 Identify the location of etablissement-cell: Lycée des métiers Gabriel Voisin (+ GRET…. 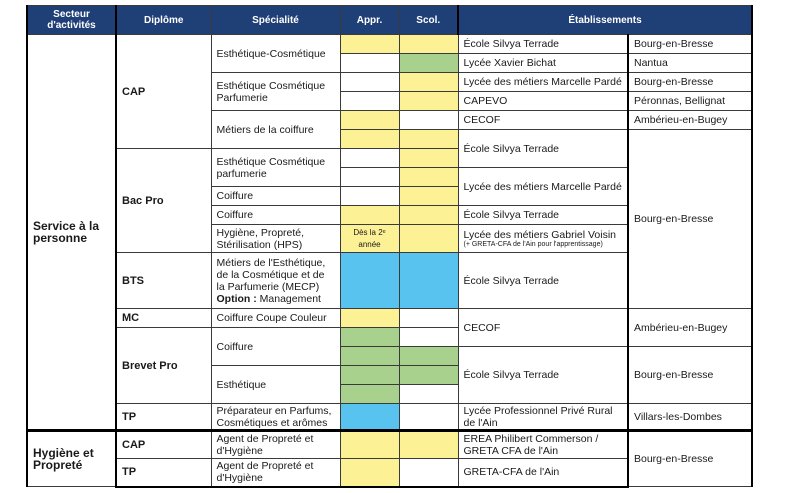
(543, 238).